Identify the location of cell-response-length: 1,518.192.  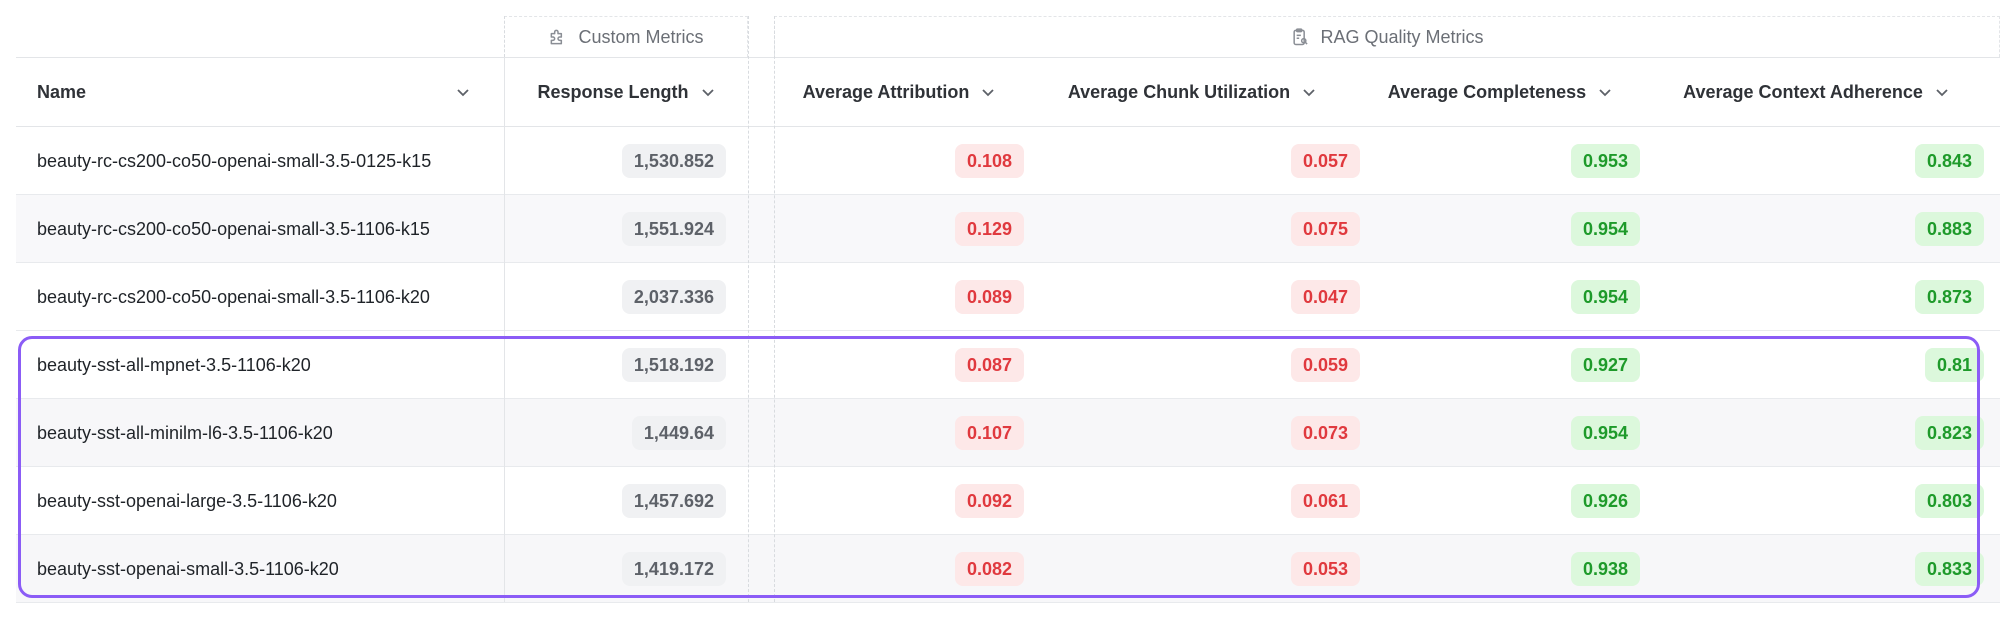
(626, 365).